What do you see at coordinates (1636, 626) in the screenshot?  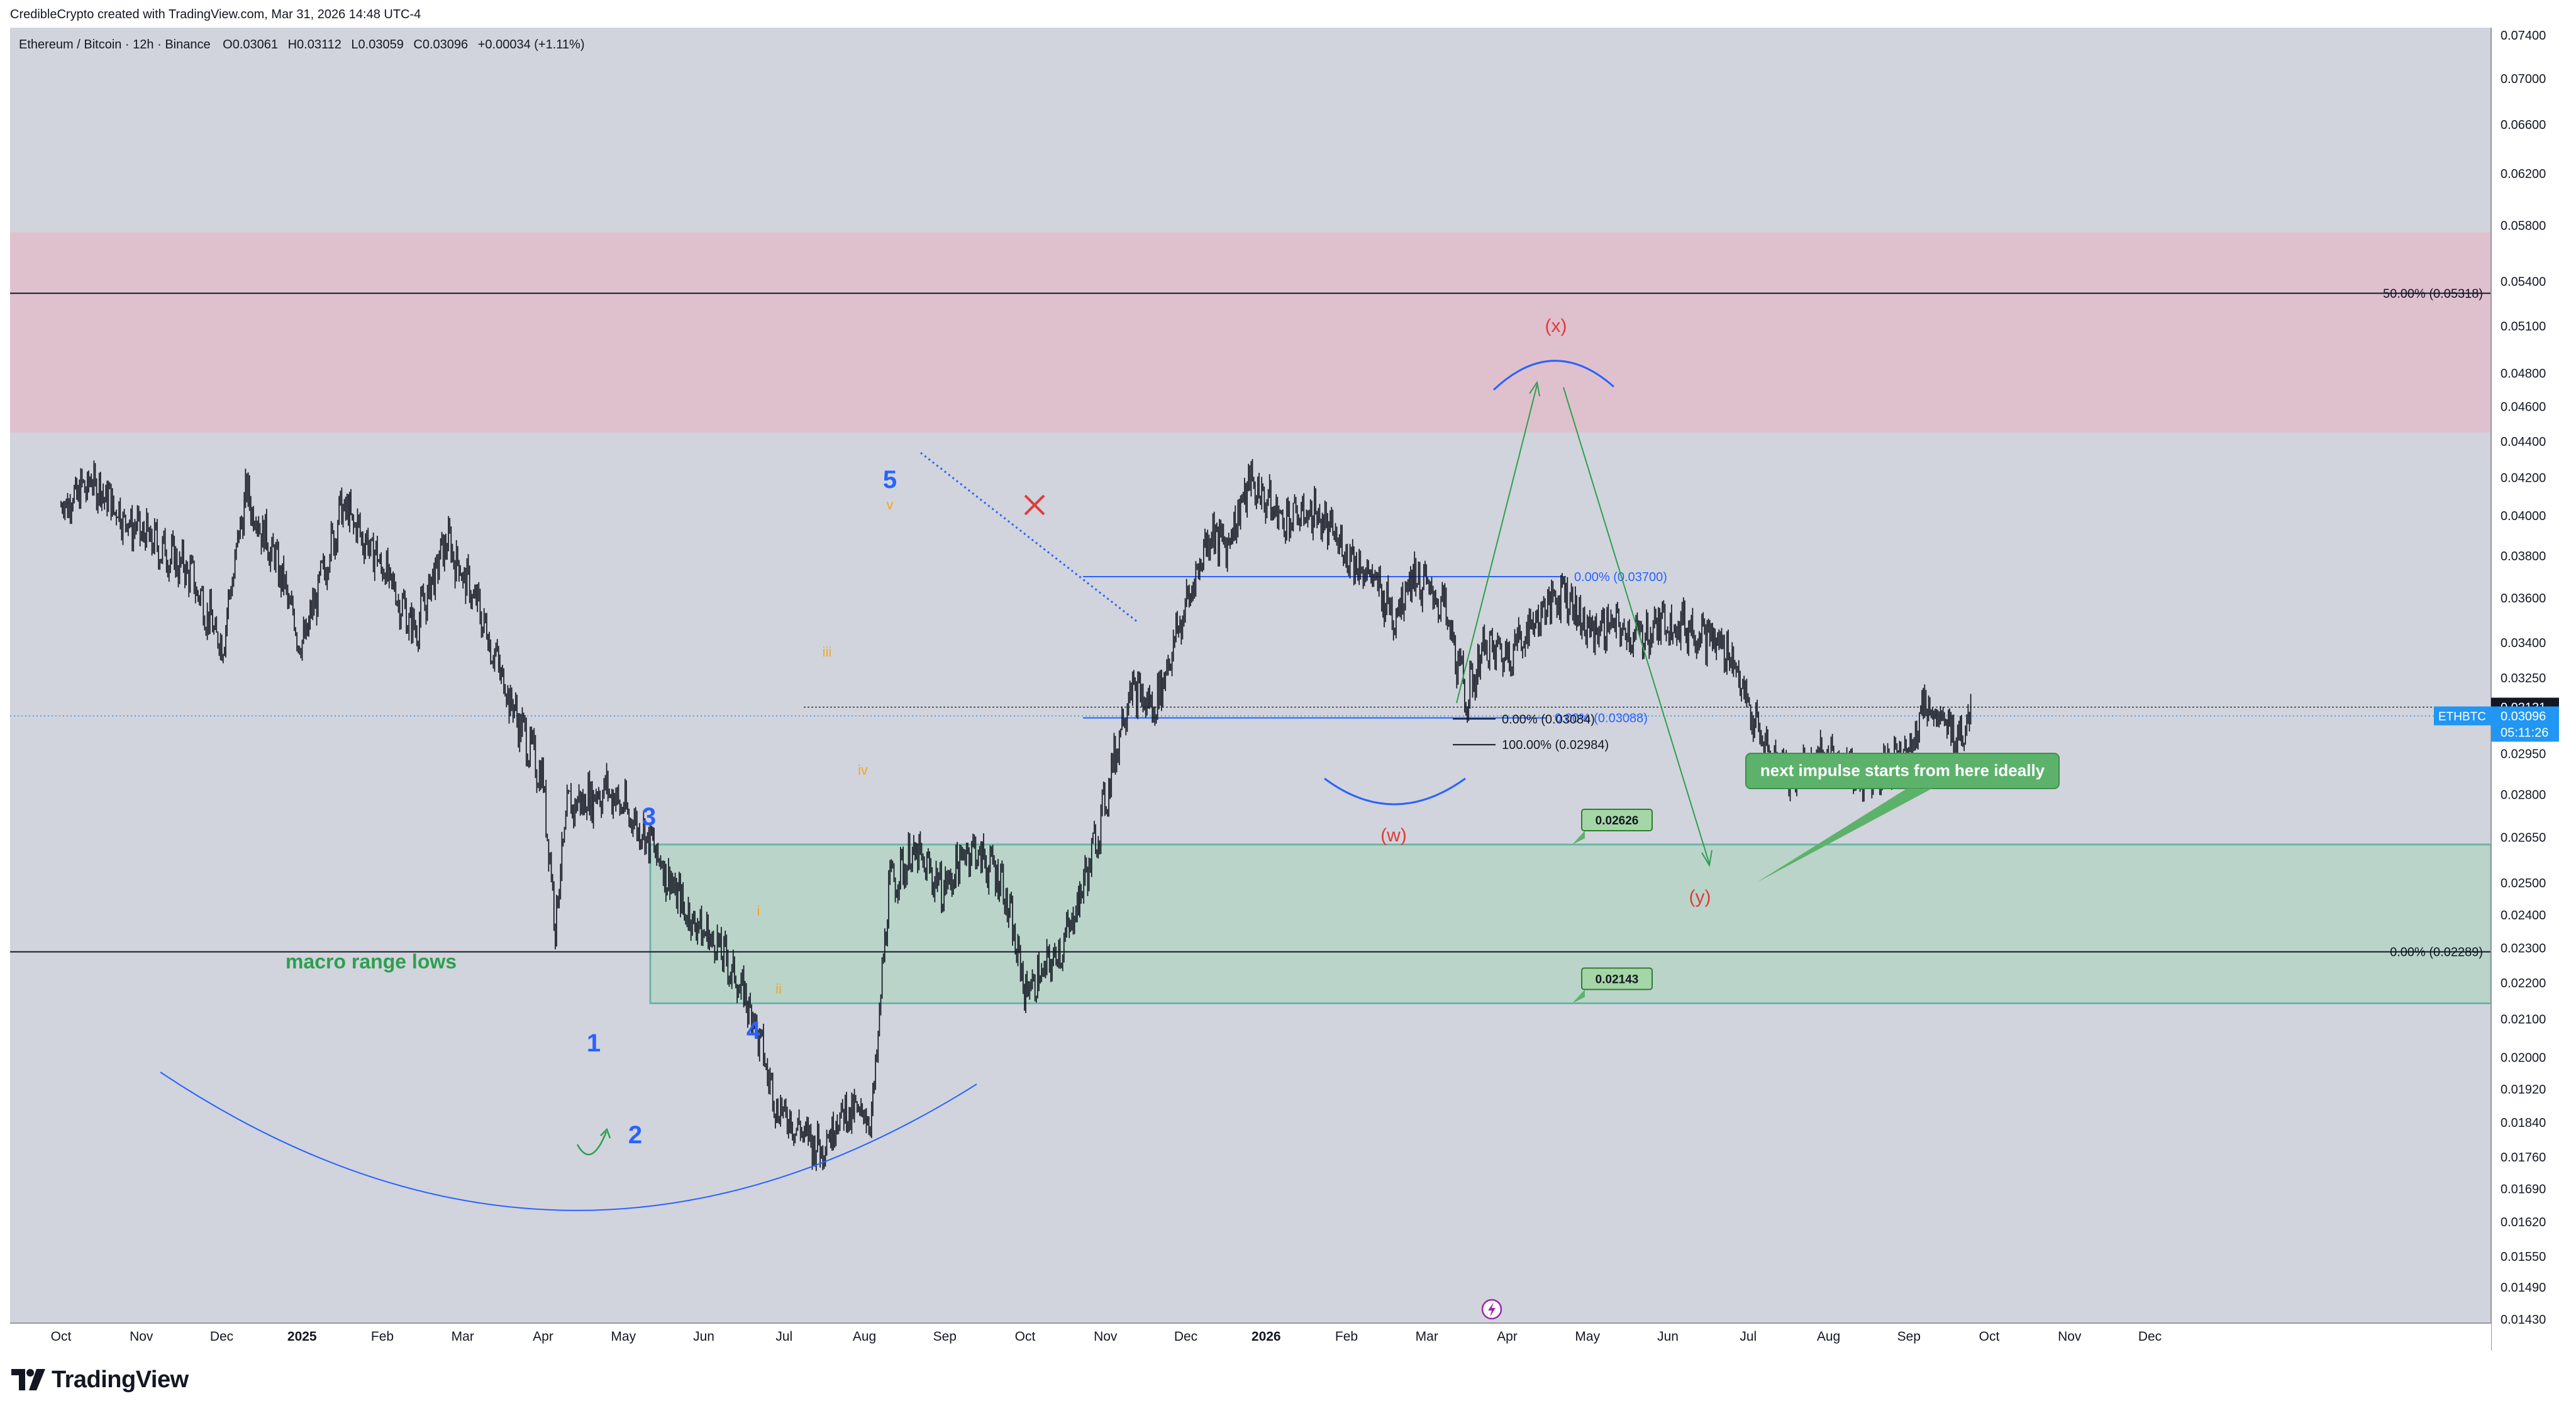 I see `projection-down-arrow` at bounding box center [1636, 626].